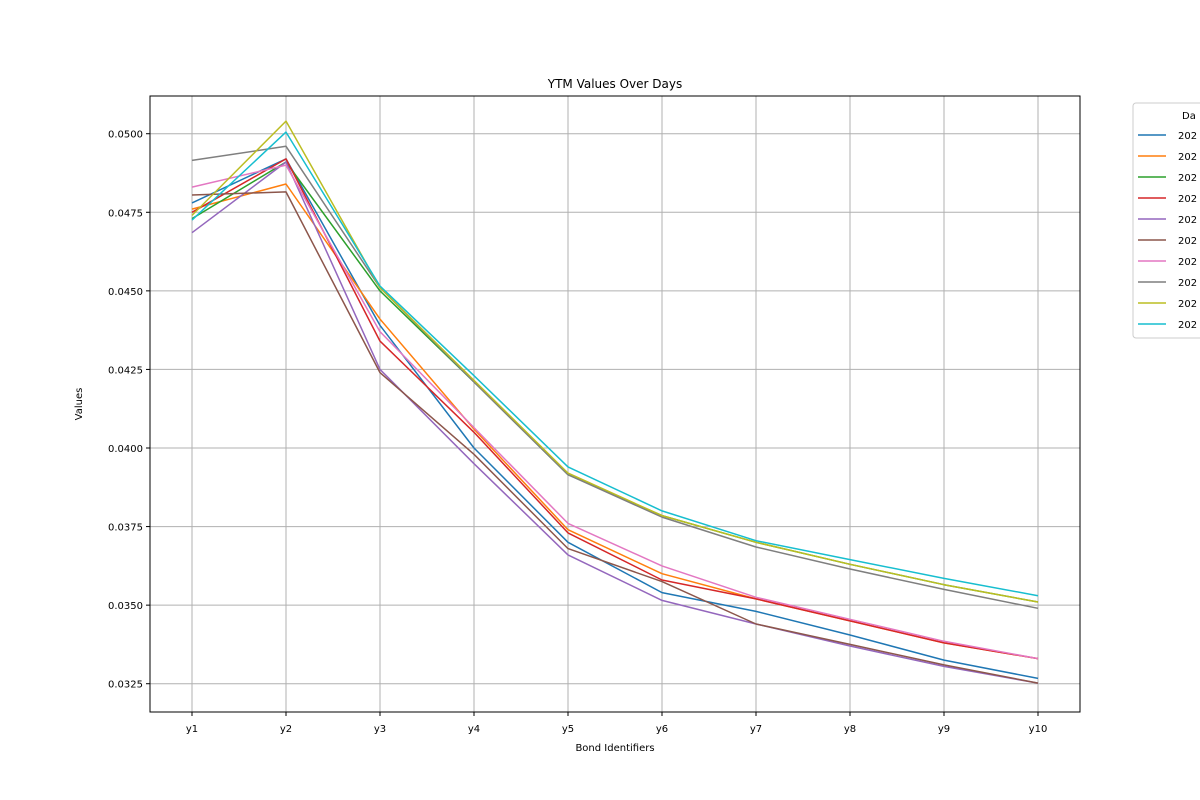  Describe the element at coordinates (1187, 262) in the screenshot. I see `legend-label-7: 202` at that location.